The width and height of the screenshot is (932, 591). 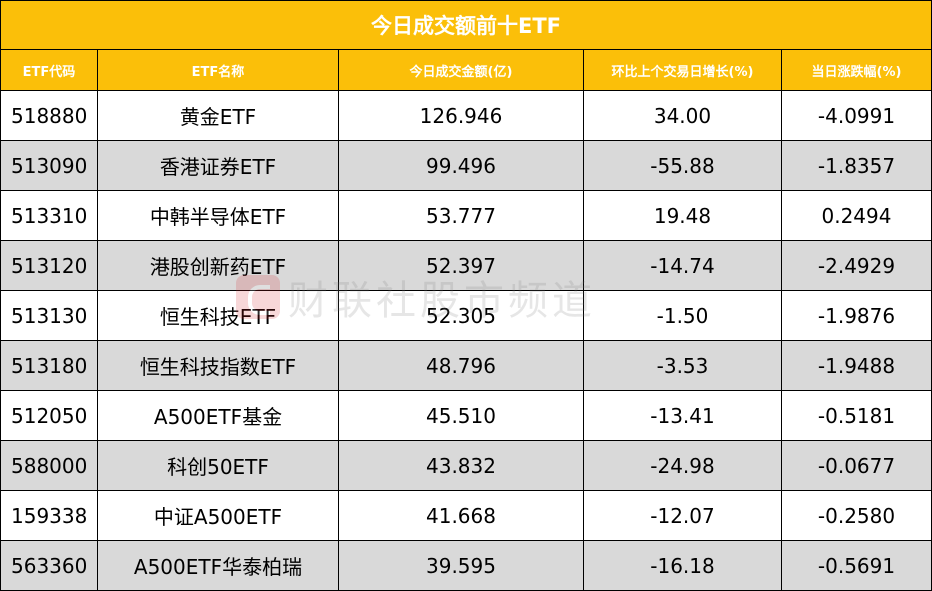 I want to click on cell-name: A500ETF基金, so click(x=218, y=415).